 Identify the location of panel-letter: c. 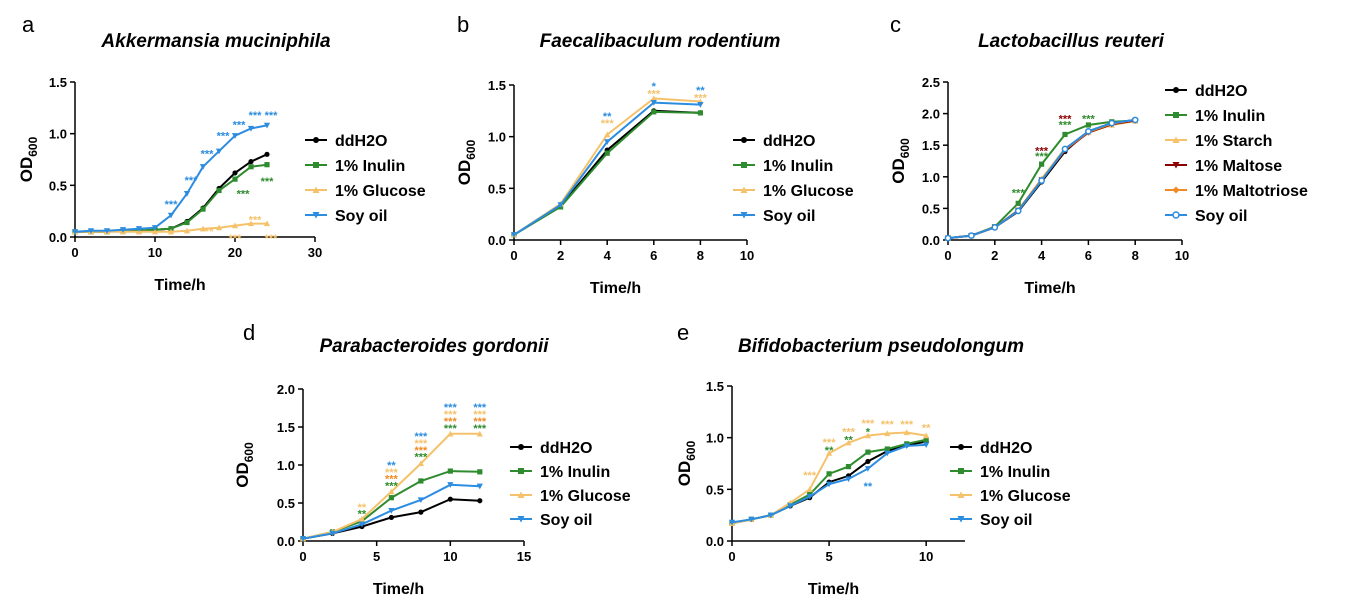
(895, 24).